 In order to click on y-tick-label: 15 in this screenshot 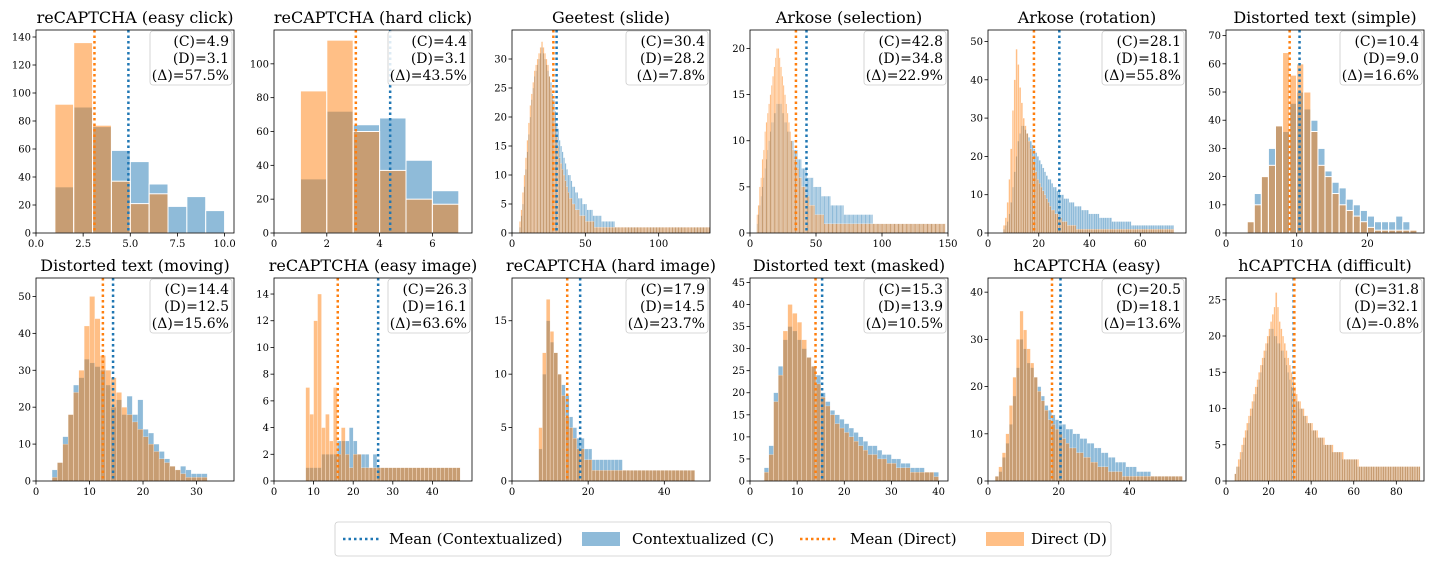, I will do `click(1214, 373)`.